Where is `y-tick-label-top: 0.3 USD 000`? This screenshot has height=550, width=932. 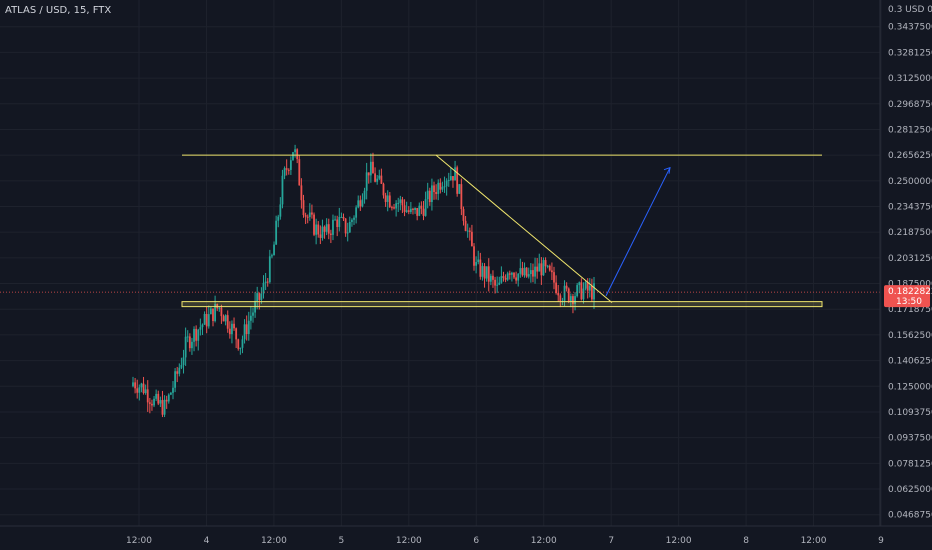
y-tick-label-top: 0.3 USD 000 is located at coordinates (910, 10).